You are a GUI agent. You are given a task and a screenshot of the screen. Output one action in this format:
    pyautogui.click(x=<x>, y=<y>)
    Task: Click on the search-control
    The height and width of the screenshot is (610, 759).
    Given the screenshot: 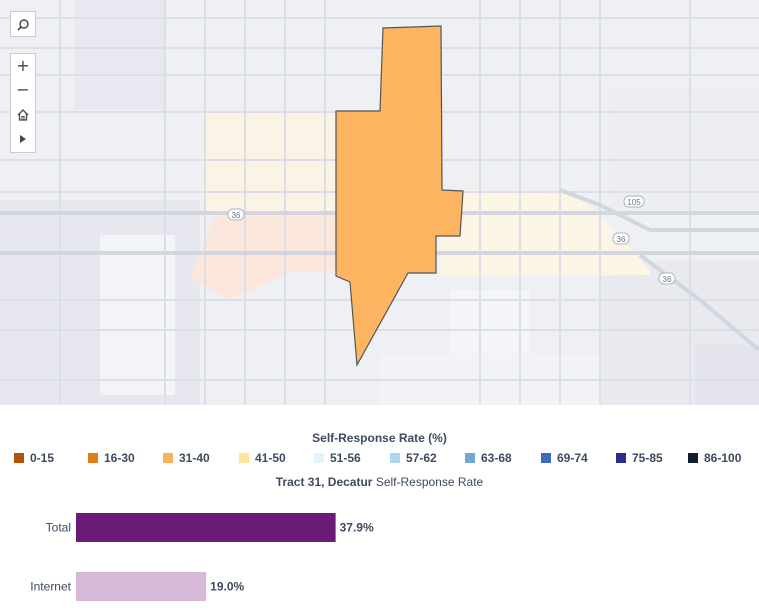 What is the action you would take?
    pyautogui.click(x=23, y=24)
    